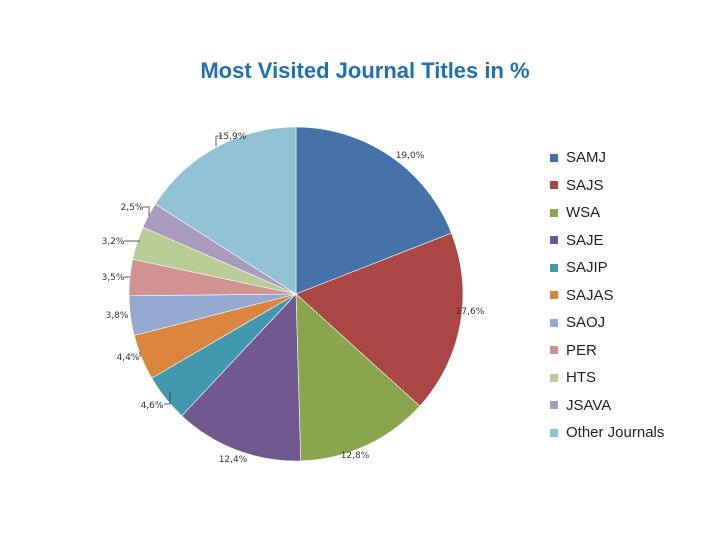  I want to click on data-label-wsa: 12,8%, so click(355, 456).